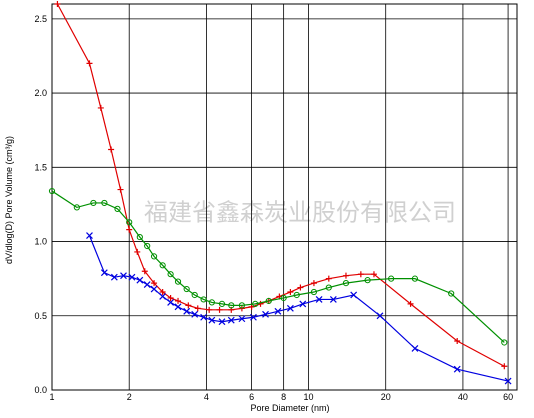 The width and height of the screenshot is (534, 418). I want to click on x-tick-label: 2, so click(129, 397).